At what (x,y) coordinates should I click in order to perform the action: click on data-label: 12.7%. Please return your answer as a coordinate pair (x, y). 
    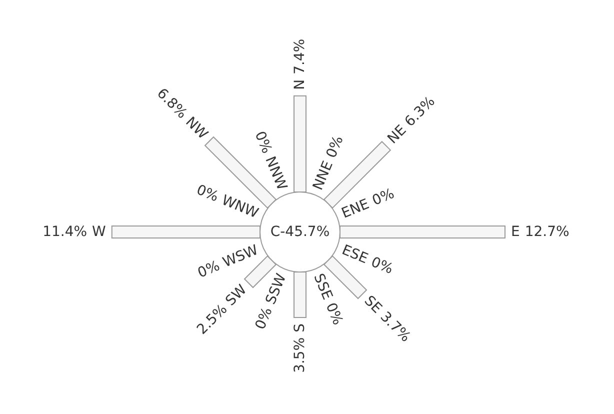
    Looking at the image, I should click on (547, 232).